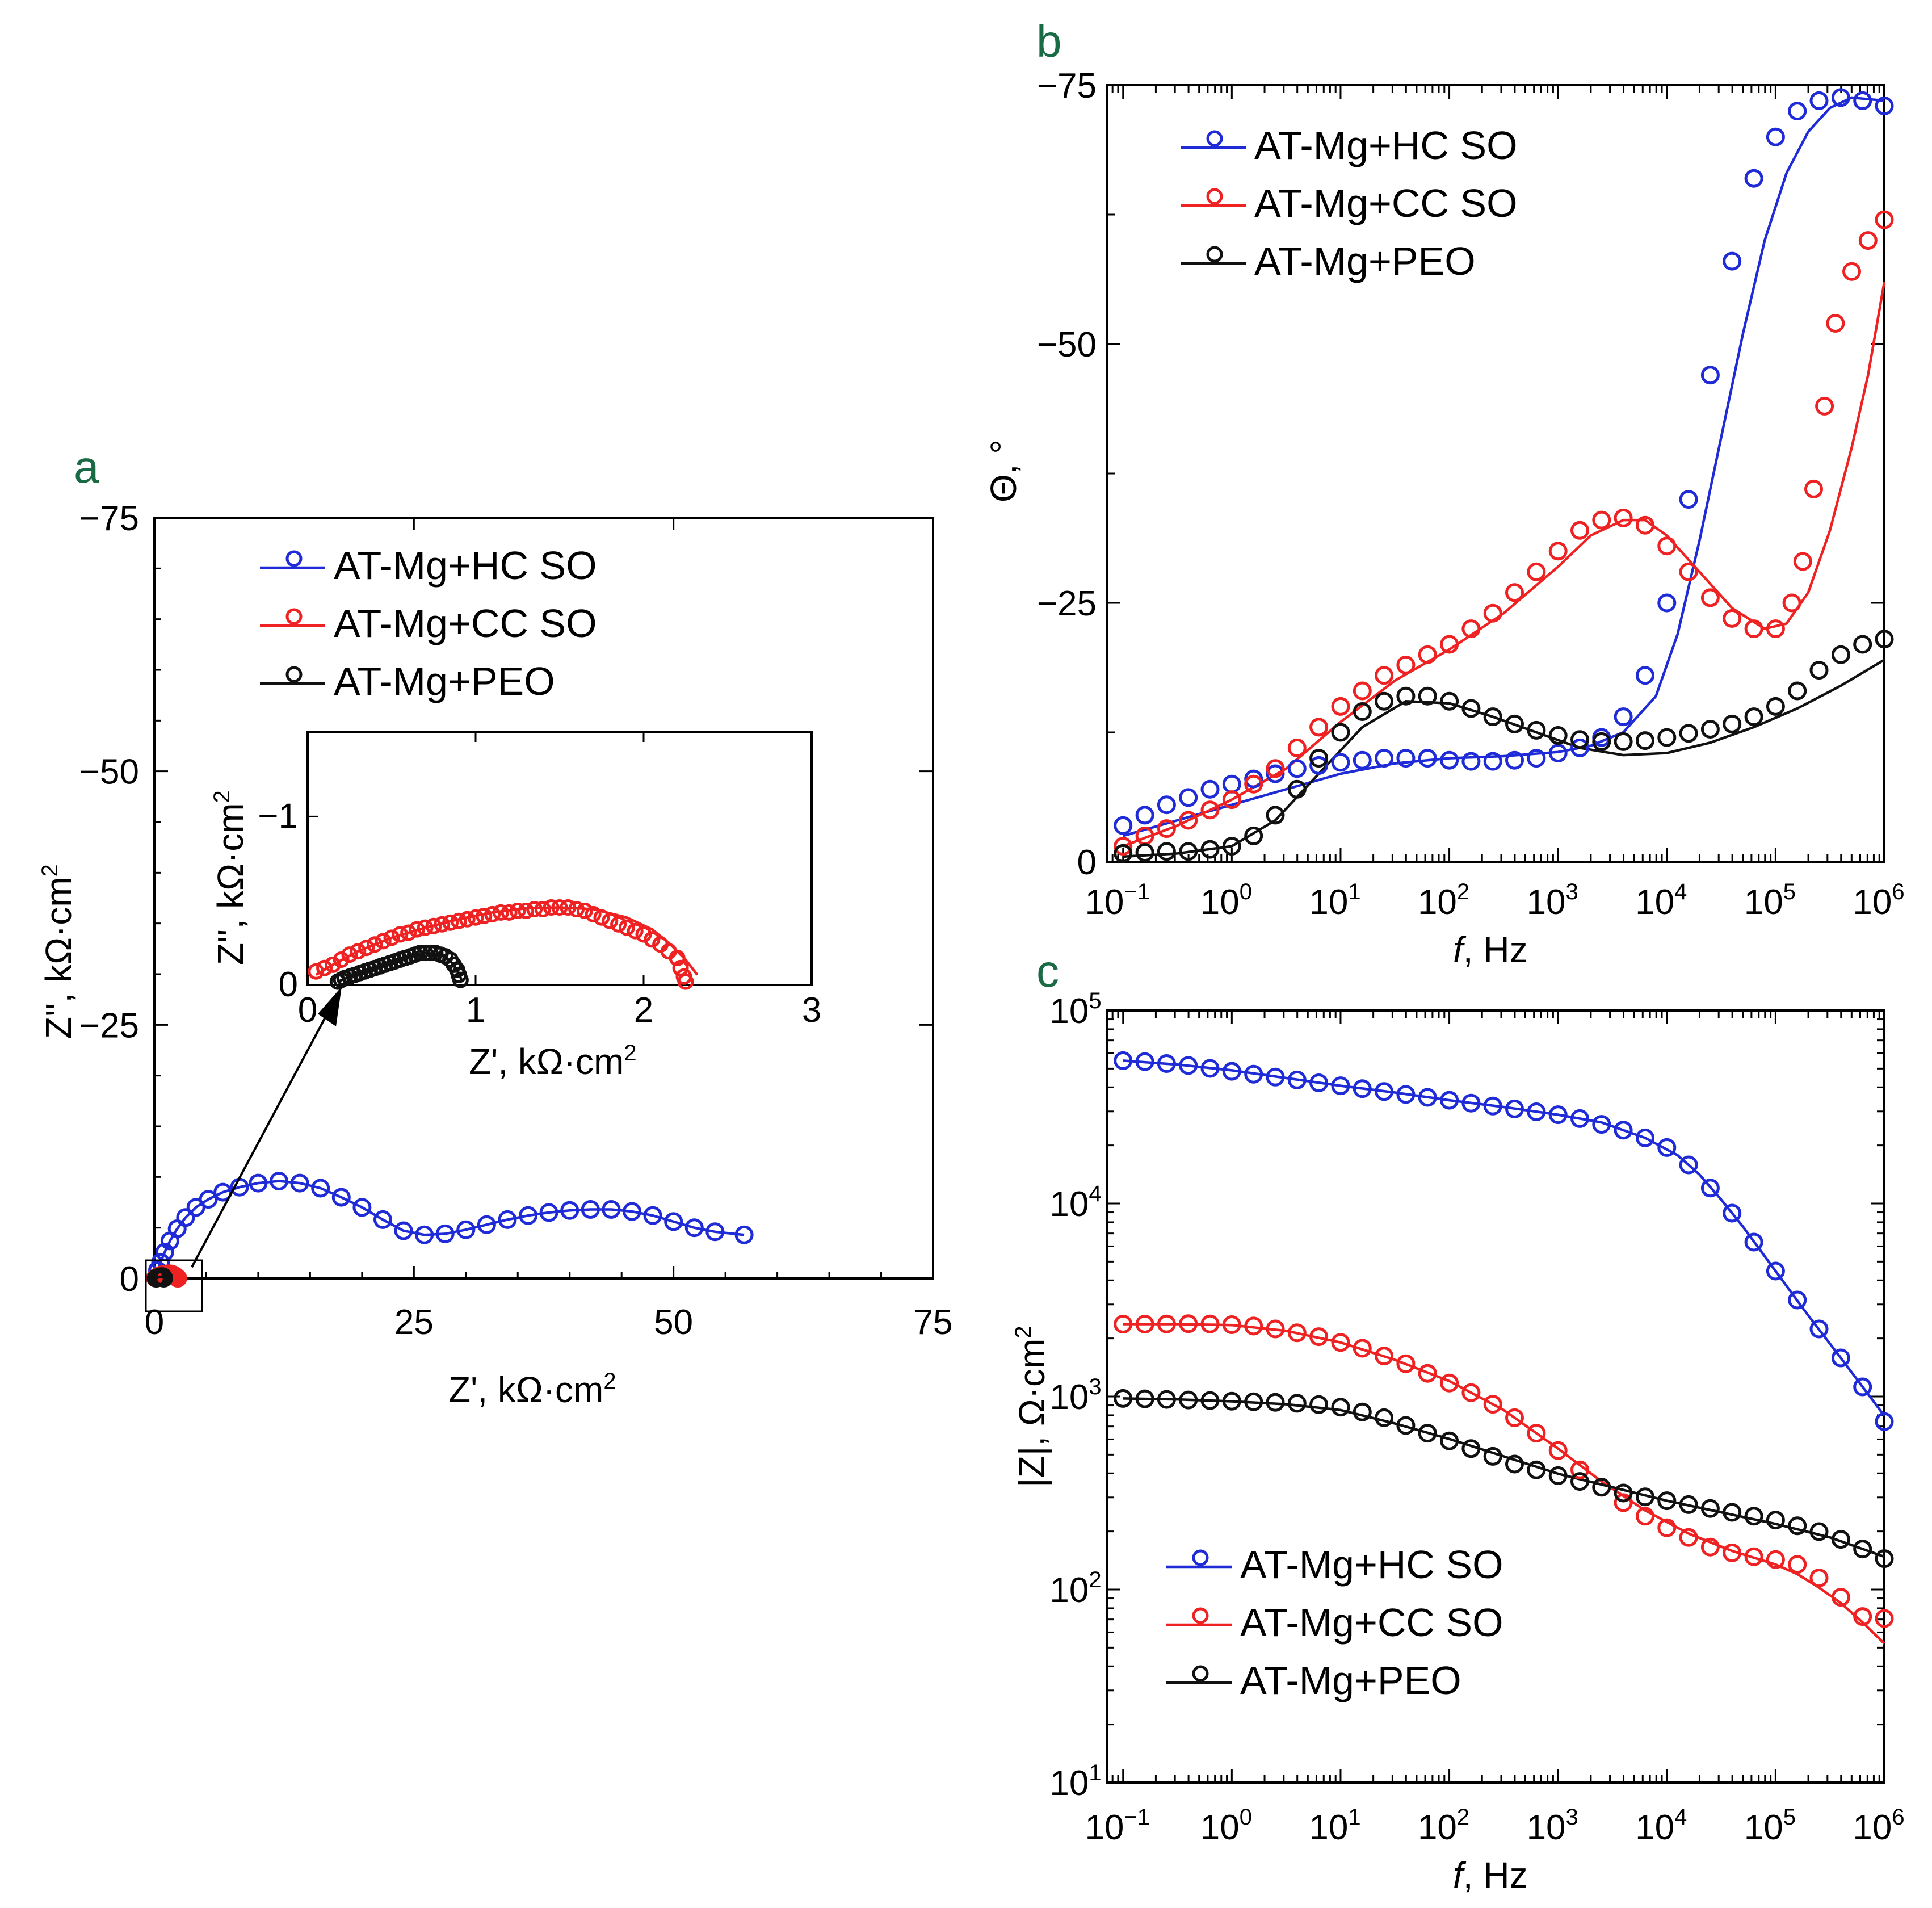  Describe the element at coordinates (262, 1135) in the screenshot. I see `zoom-arrow-line` at that location.